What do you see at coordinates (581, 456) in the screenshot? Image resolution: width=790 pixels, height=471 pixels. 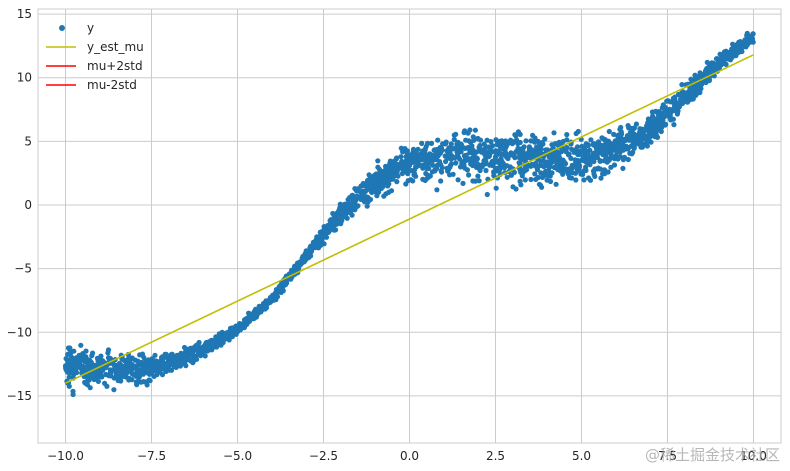 I see `x-tick-label: 5.0` at bounding box center [581, 456].